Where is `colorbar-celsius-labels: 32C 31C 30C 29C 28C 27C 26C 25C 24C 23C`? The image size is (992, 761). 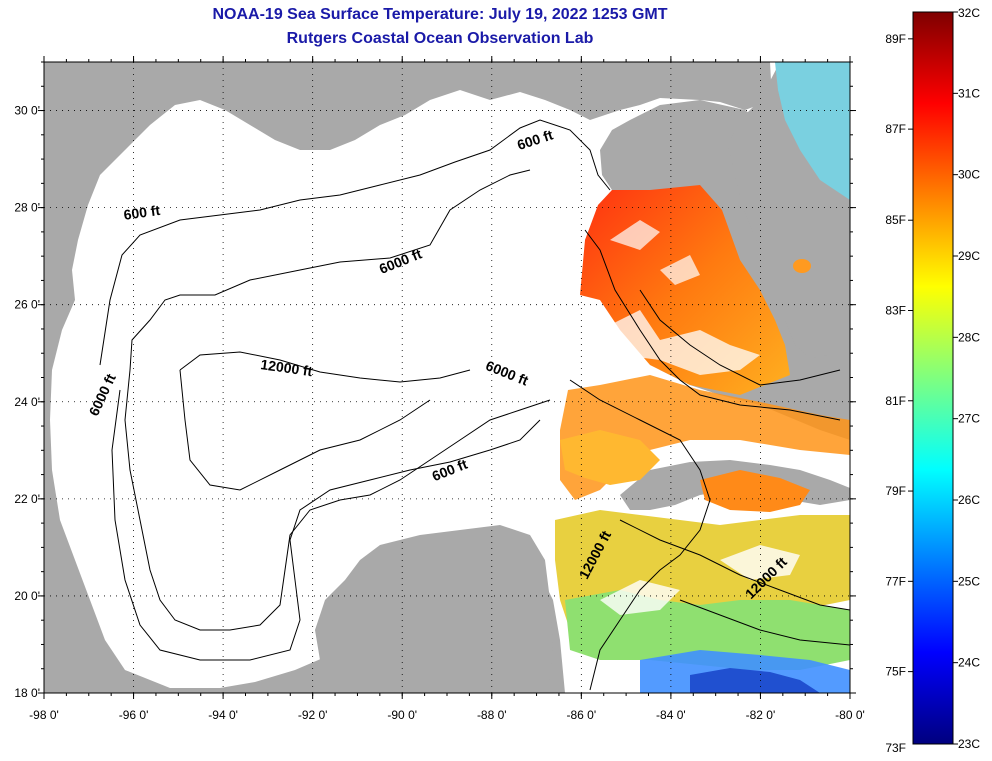
colorbar-celsius-labels: 32C 31C 30C 29C 28C 27C 26C 25C 24C 23C is located at coordinates (966, 378).